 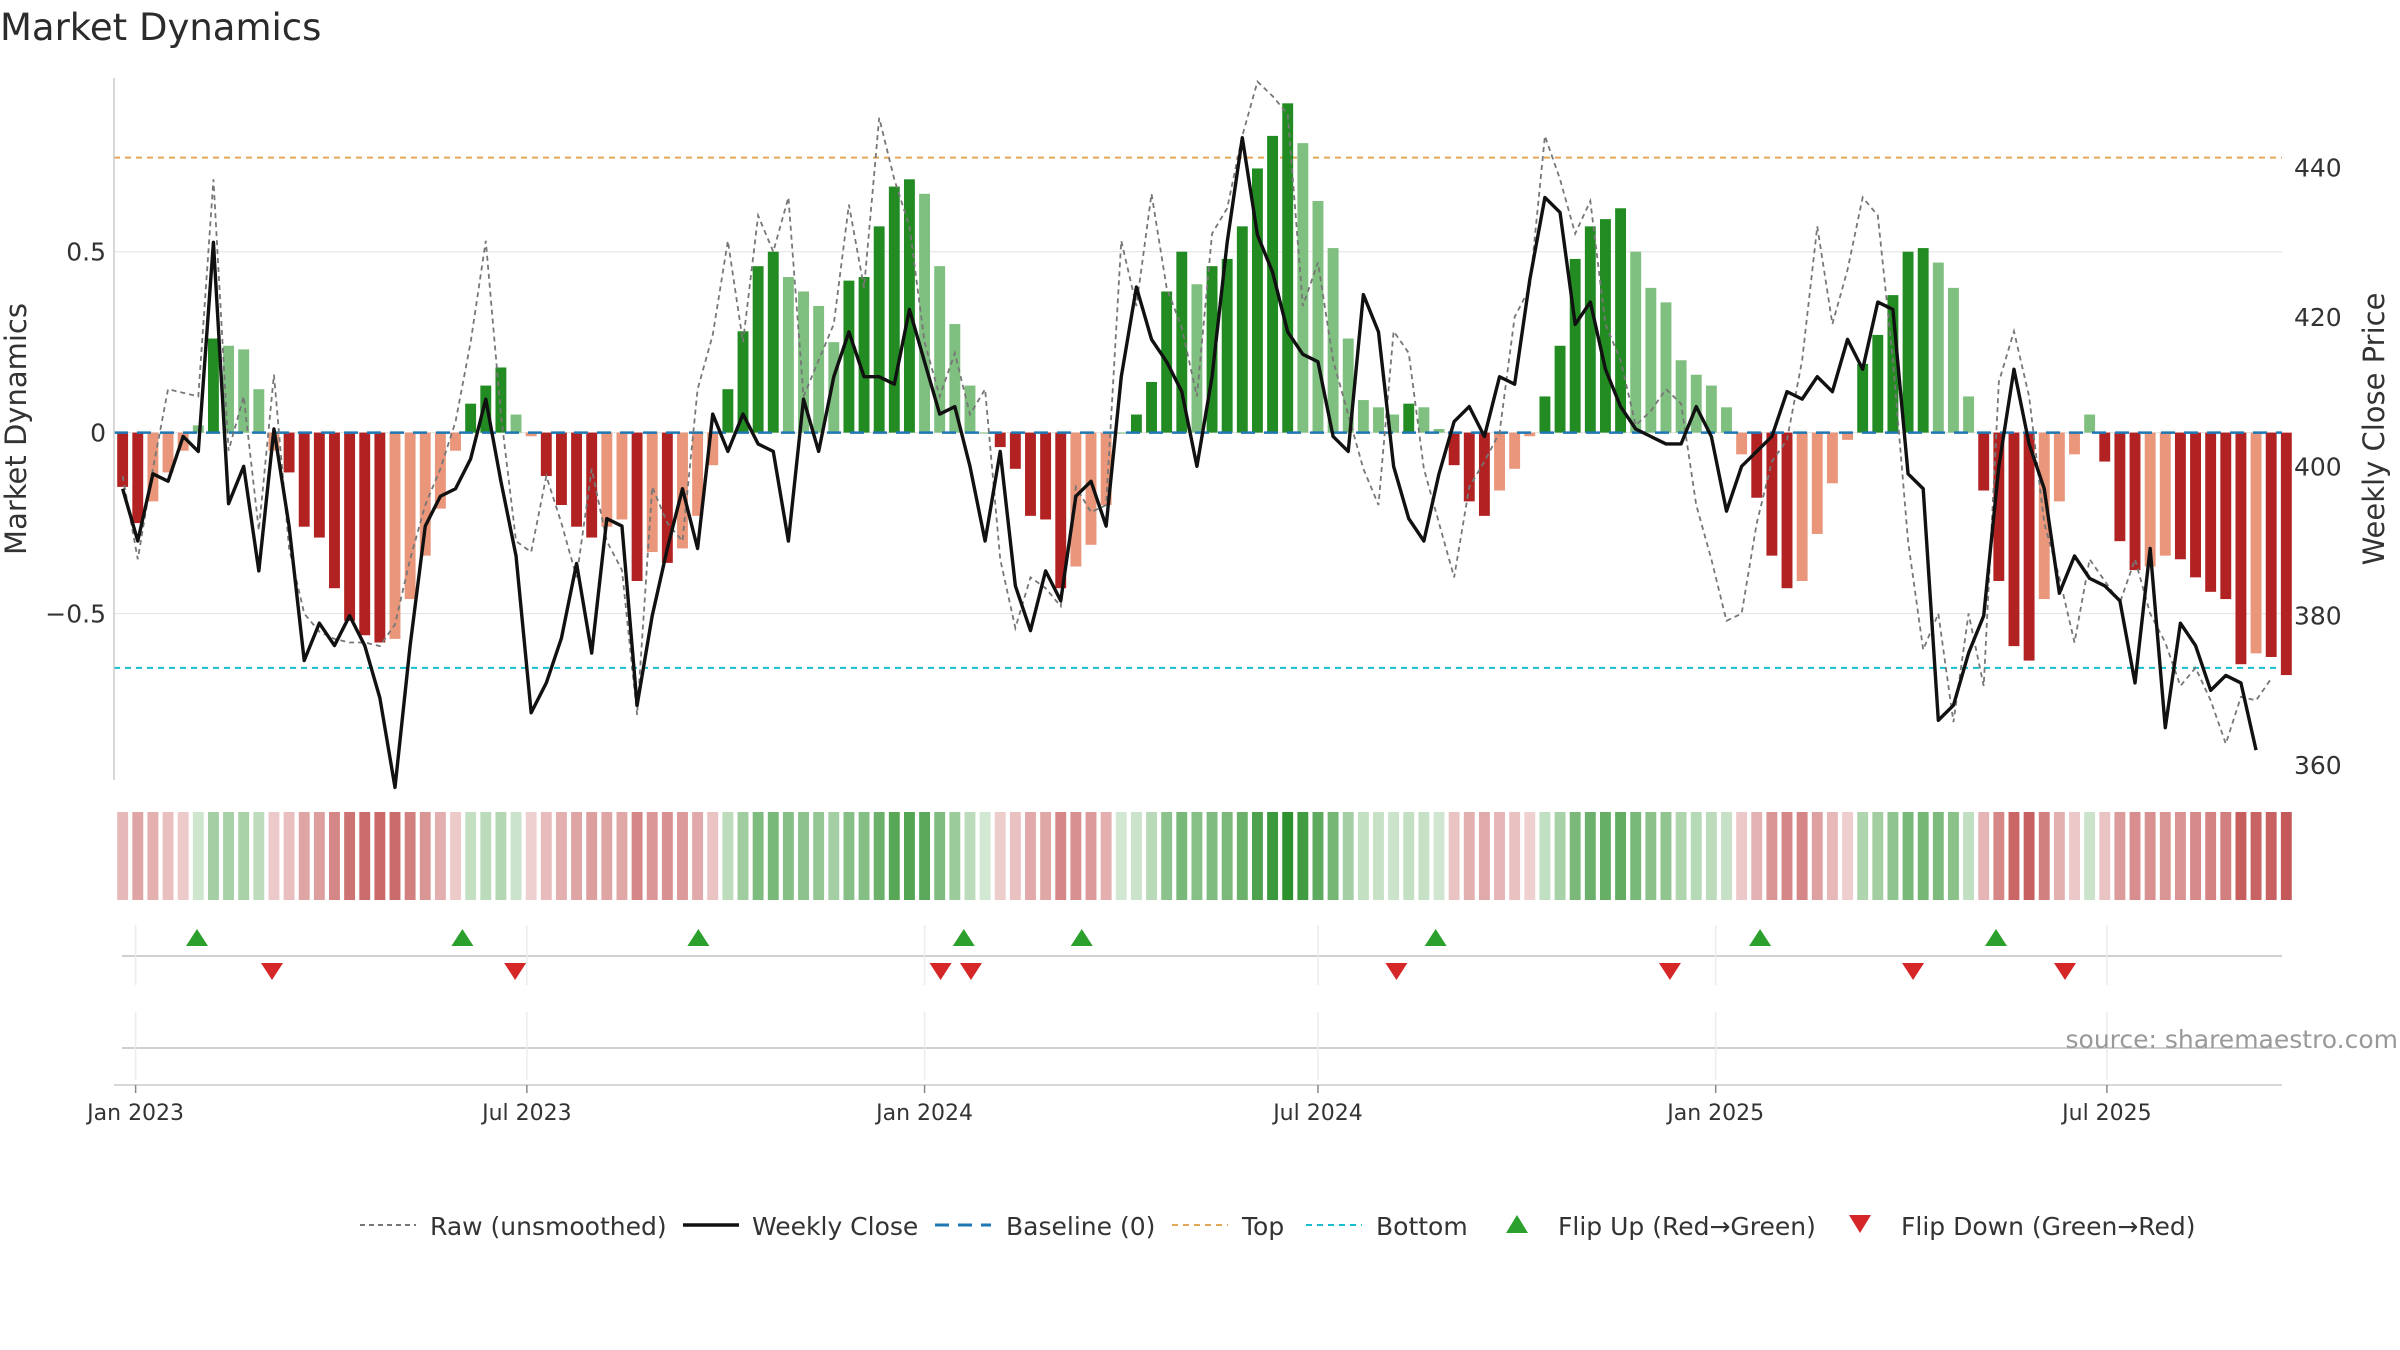 What do you see at coordinates (1517, 1224) in the screenshot?
I see `legend-flip-up-swatch` at bounding box center [1517, 1224].